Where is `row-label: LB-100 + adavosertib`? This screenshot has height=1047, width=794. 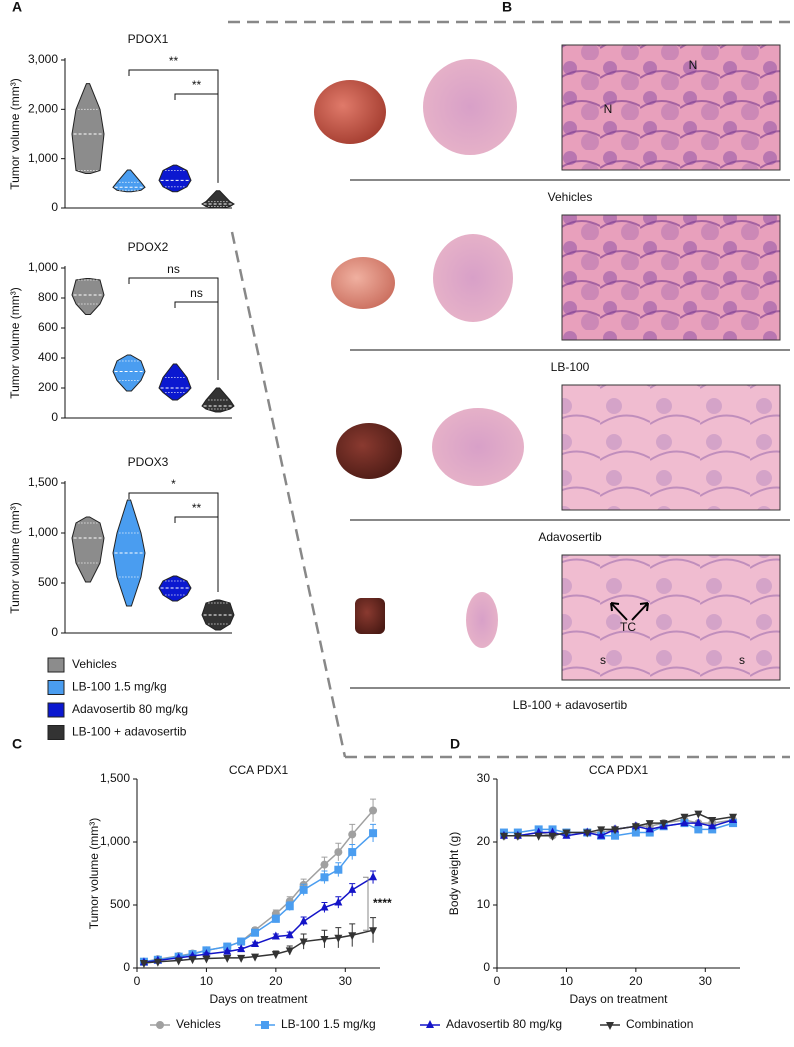
row-label: LB-100 + adavosertib is located at coordinates (570, 705).